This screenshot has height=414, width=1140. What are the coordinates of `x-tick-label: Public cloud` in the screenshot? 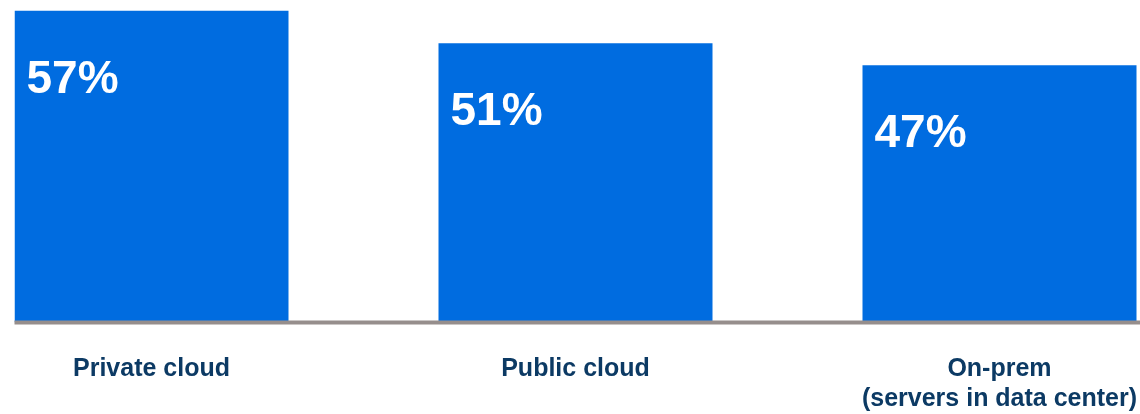 It's located at (575, 366).